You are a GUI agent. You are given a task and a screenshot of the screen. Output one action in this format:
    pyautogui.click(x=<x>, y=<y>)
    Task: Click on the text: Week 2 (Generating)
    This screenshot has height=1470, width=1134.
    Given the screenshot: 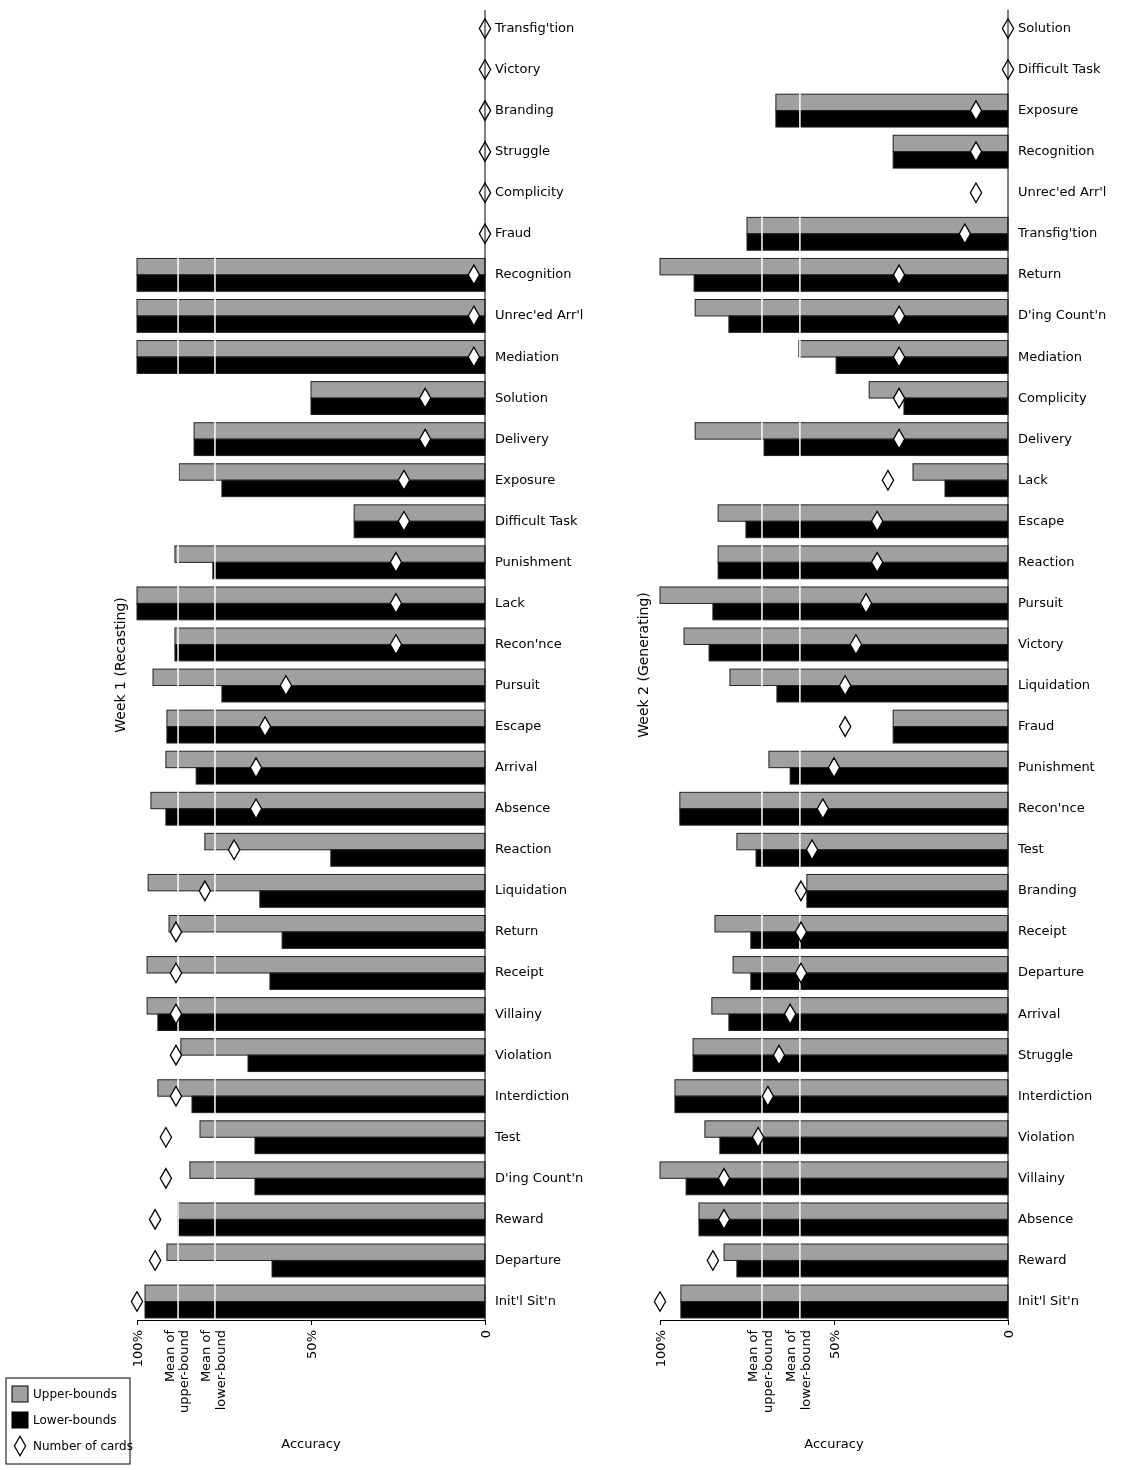 What is the action you would take?
    pyautogui.click(x=643, y=665)
    